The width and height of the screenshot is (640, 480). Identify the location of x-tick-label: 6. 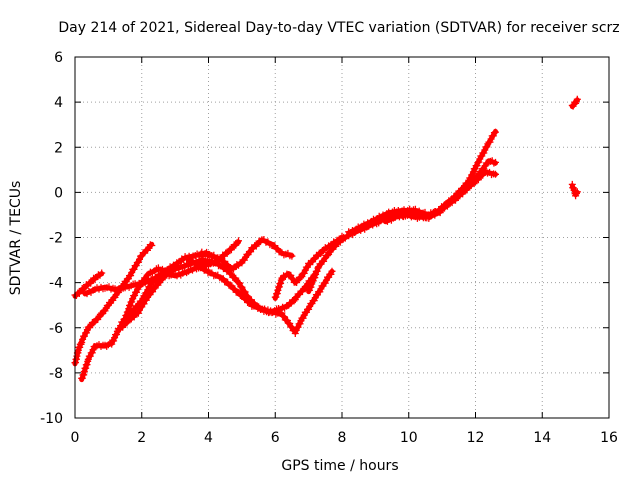
(275, 438).